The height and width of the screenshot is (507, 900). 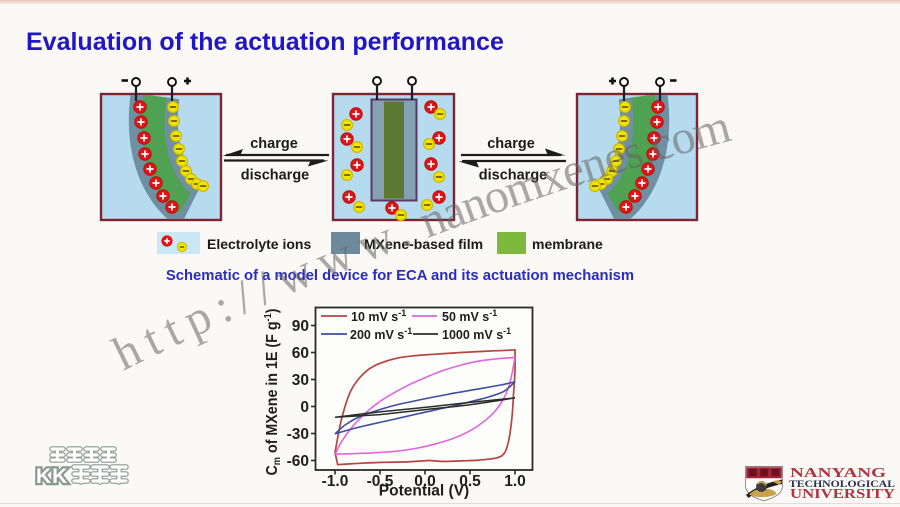 I want to click on svg-text: 50 mV s-1, so click(x=469, y=316).